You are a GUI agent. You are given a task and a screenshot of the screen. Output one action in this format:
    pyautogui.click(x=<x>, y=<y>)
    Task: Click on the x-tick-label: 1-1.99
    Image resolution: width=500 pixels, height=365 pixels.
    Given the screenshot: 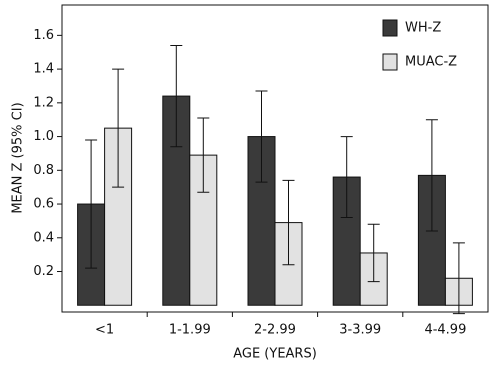 What is the action you would take?
    pyautogui.click(x=190, y=330)
    